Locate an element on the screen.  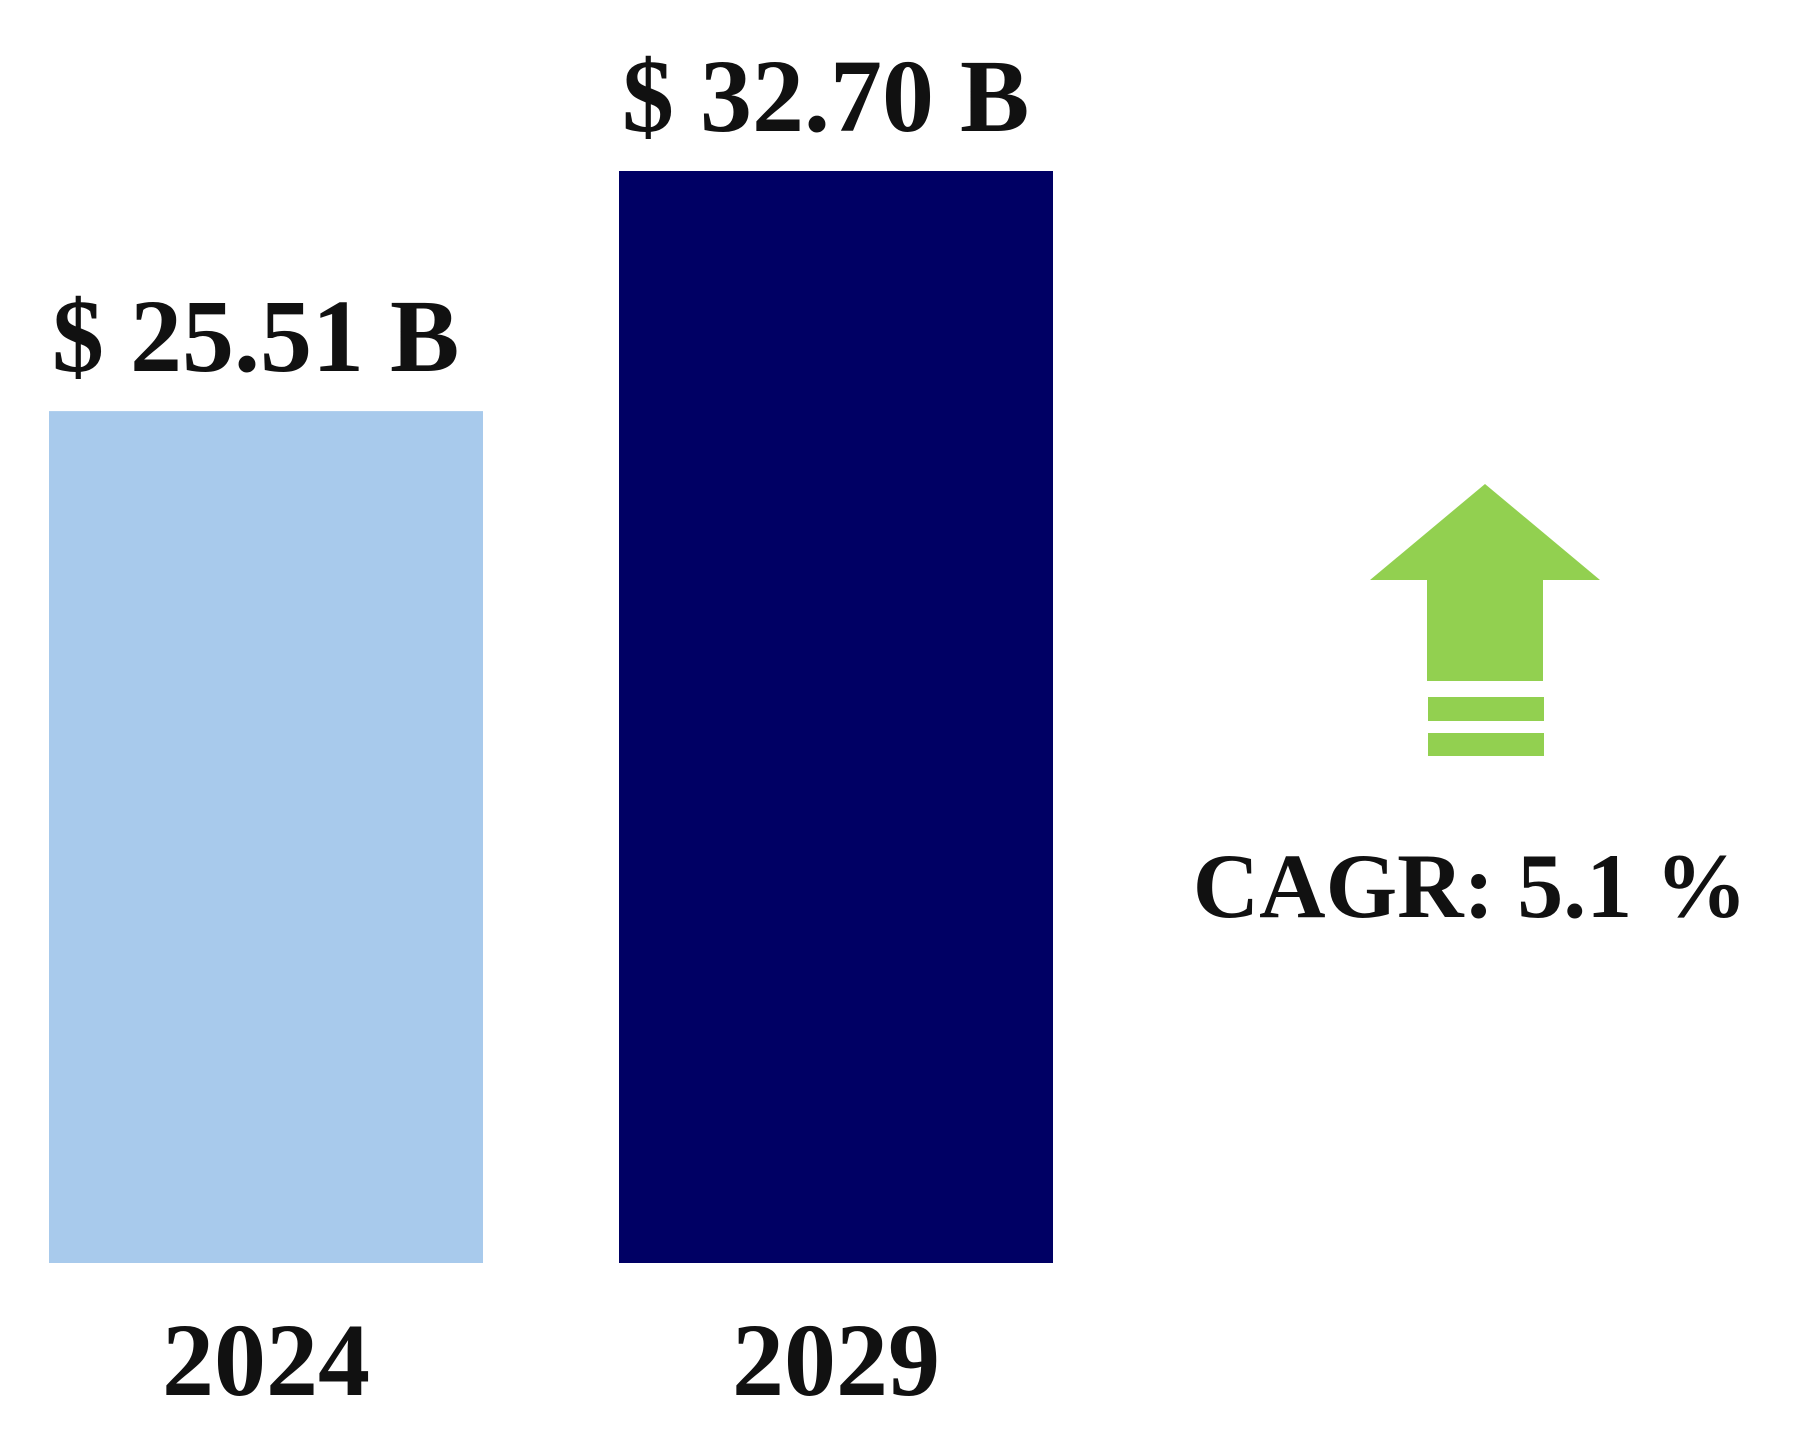
cagr-indicator: CAGR: 5.1 % is located at coordinates (1470, 710).